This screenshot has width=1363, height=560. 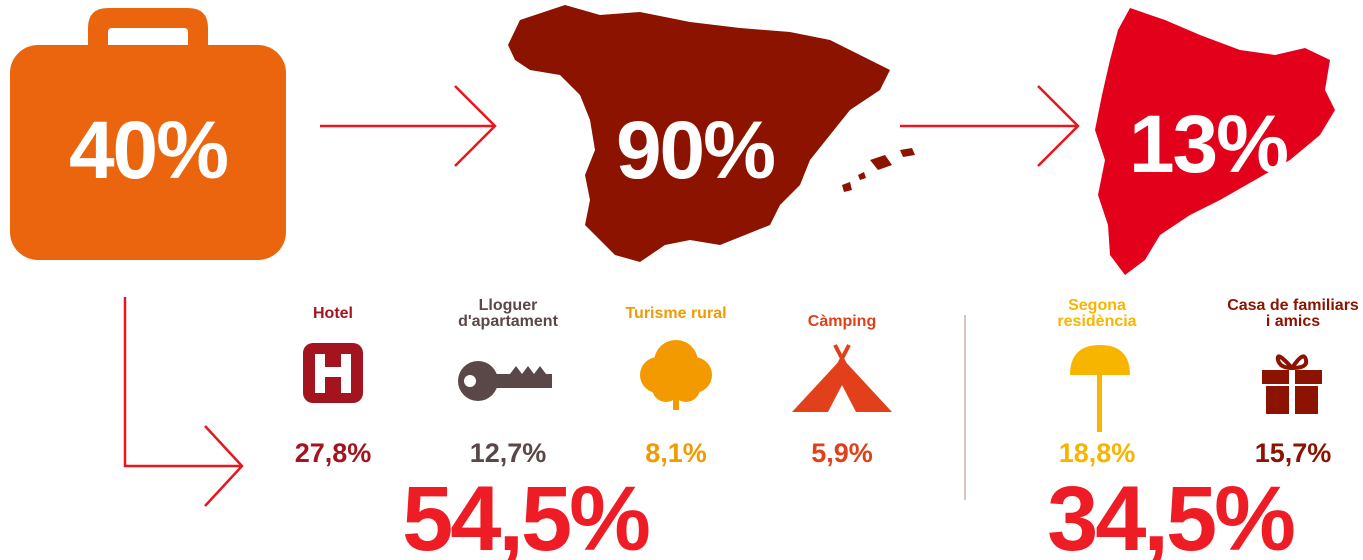 I want to click on item-label: Segona residència, so click(x=1096, y=313).